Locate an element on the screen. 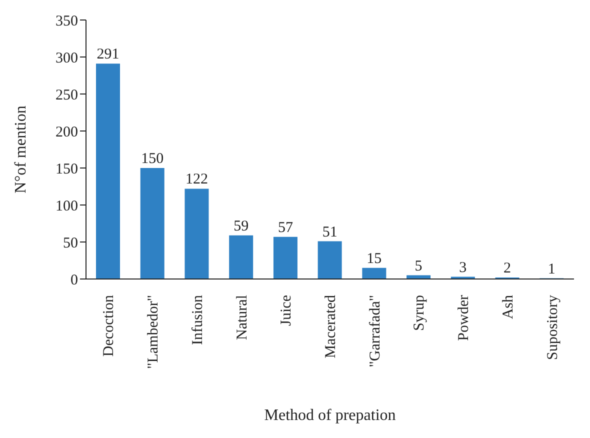  y-tick-label: 0 is located at coordinates (74, 280).